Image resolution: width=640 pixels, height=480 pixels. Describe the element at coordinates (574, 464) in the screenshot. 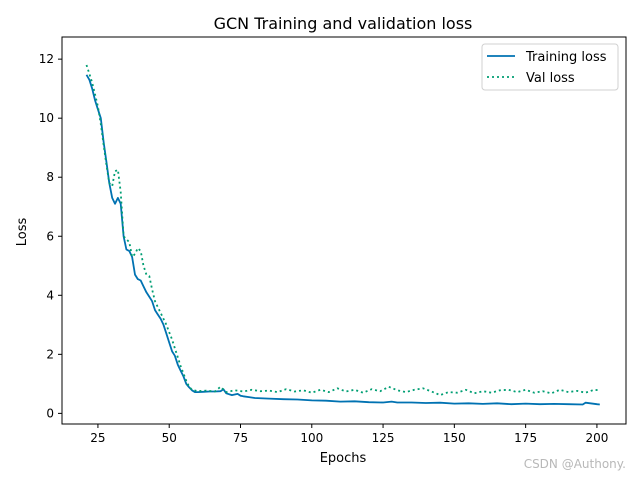

I see `watermark: CSDN @Authony.` at that location.